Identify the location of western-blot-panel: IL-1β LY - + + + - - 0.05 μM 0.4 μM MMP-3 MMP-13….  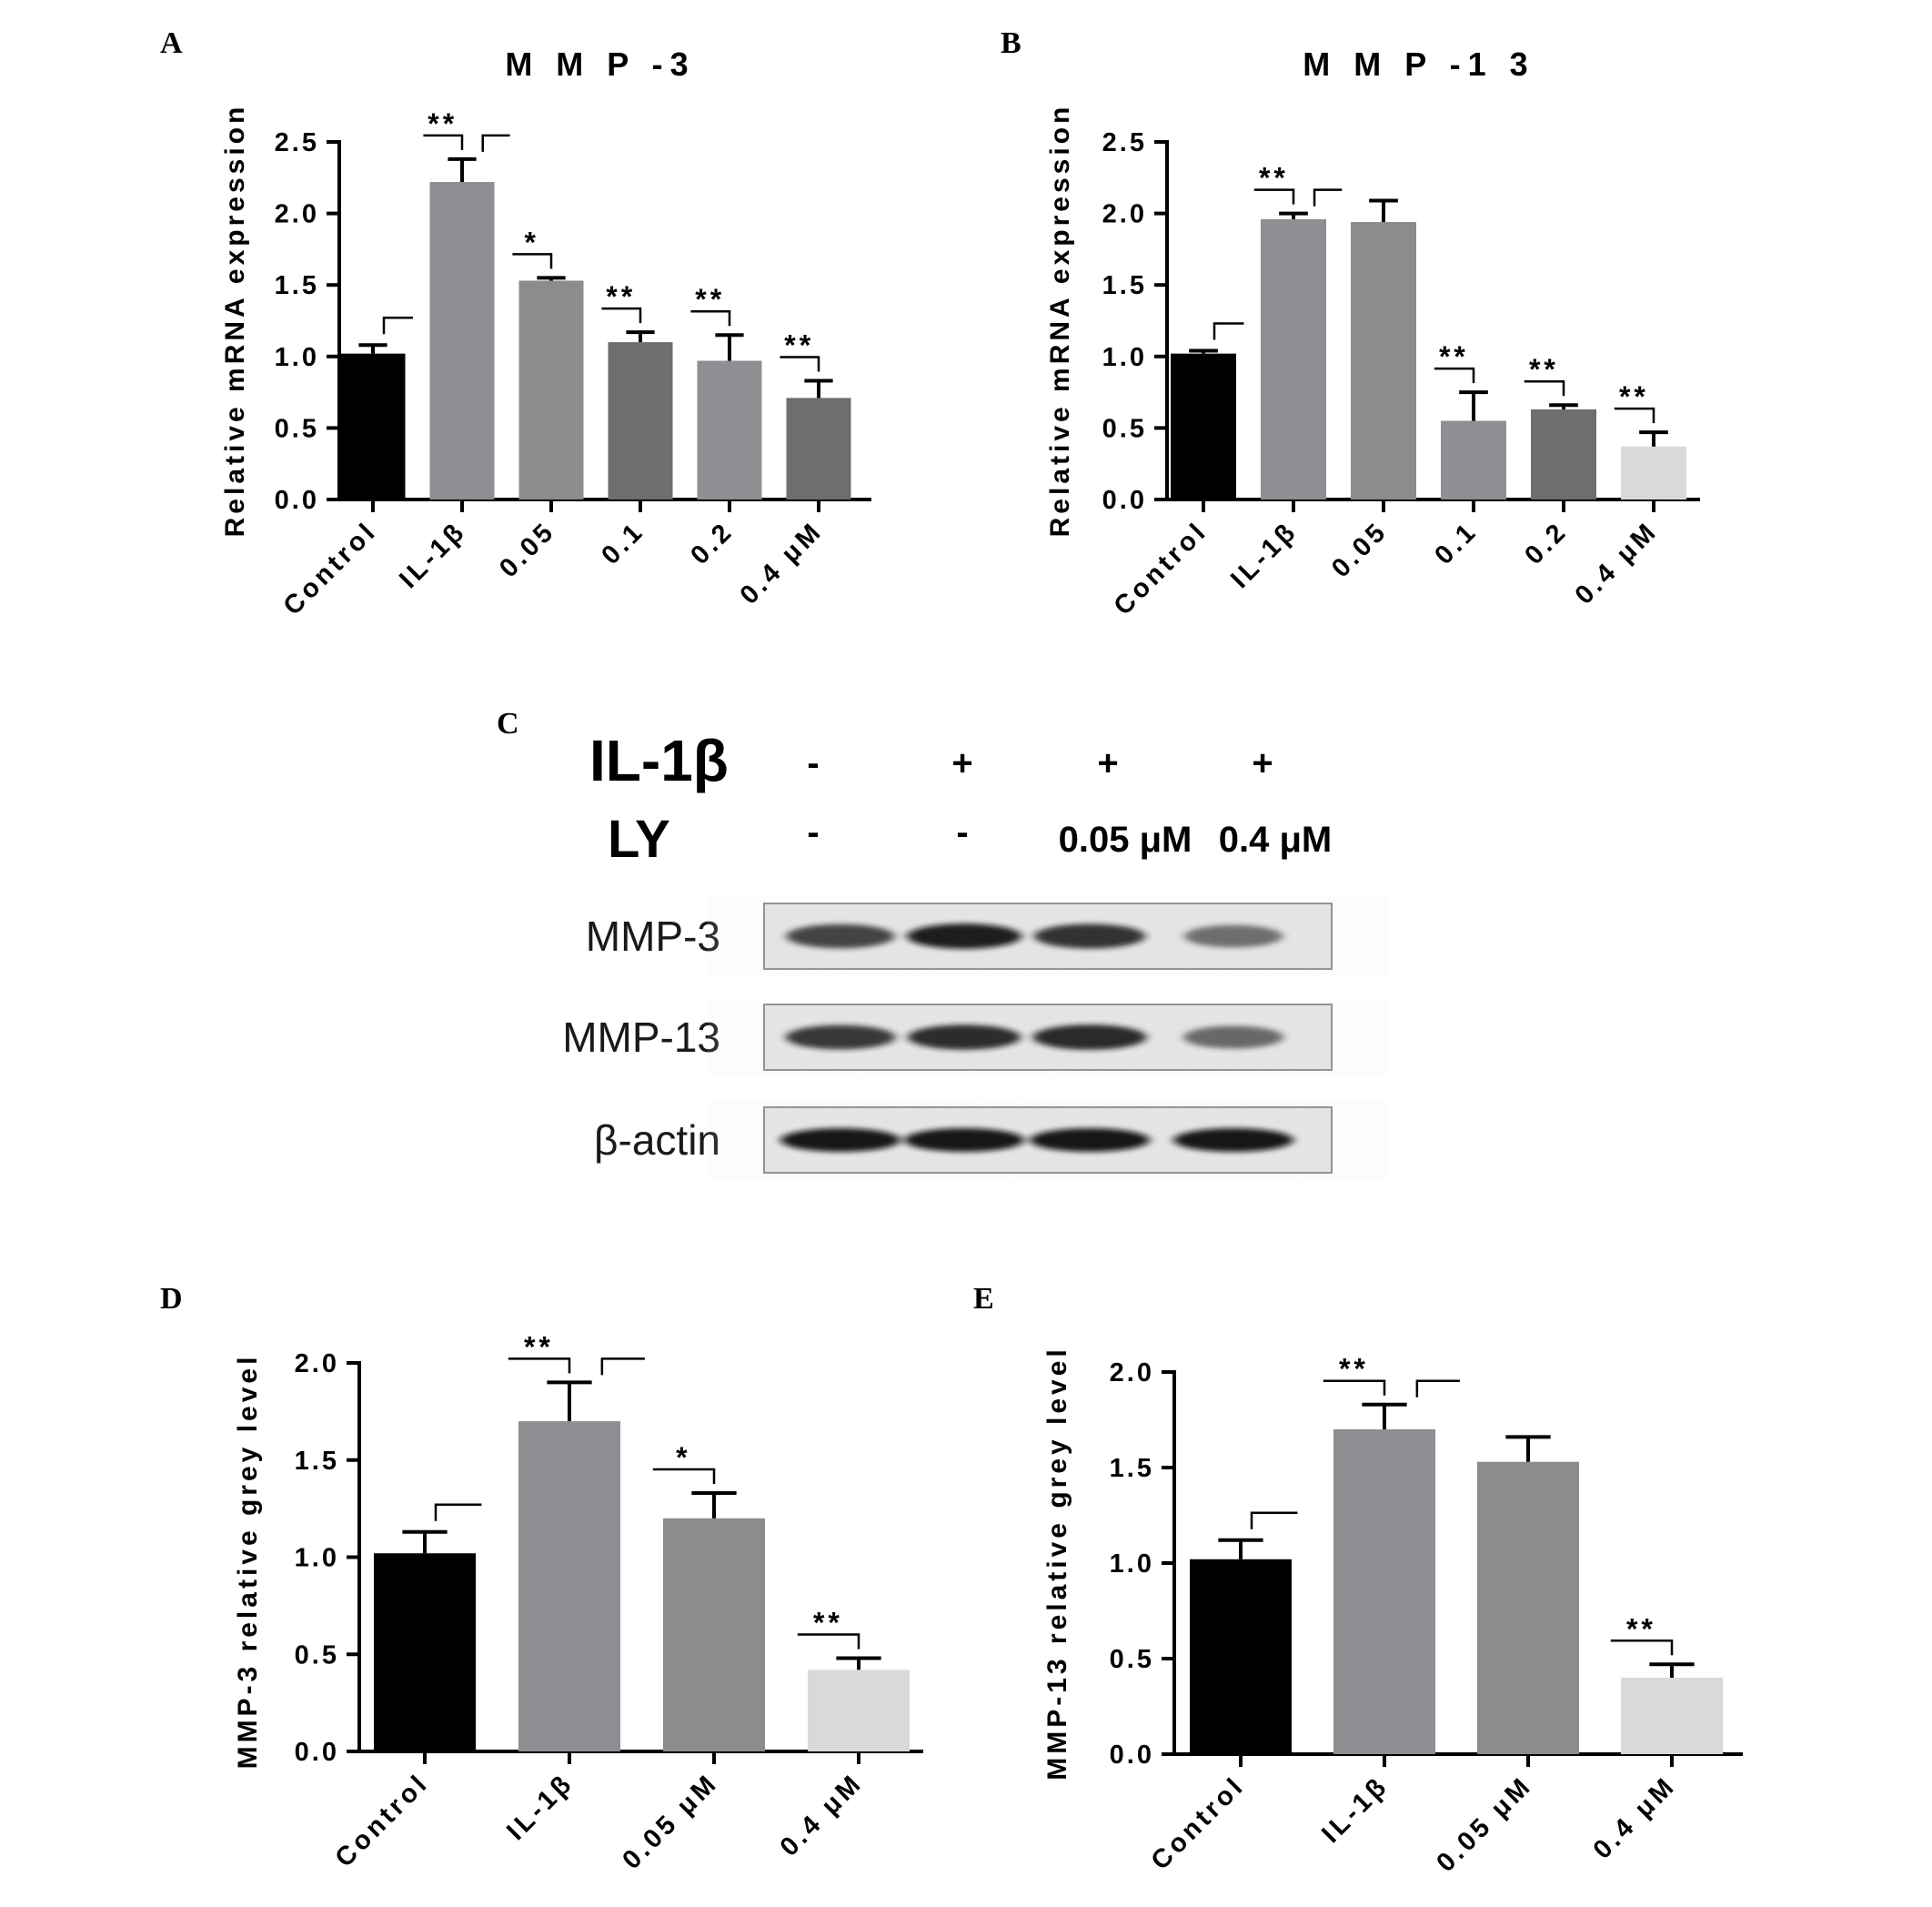
(947, 951).